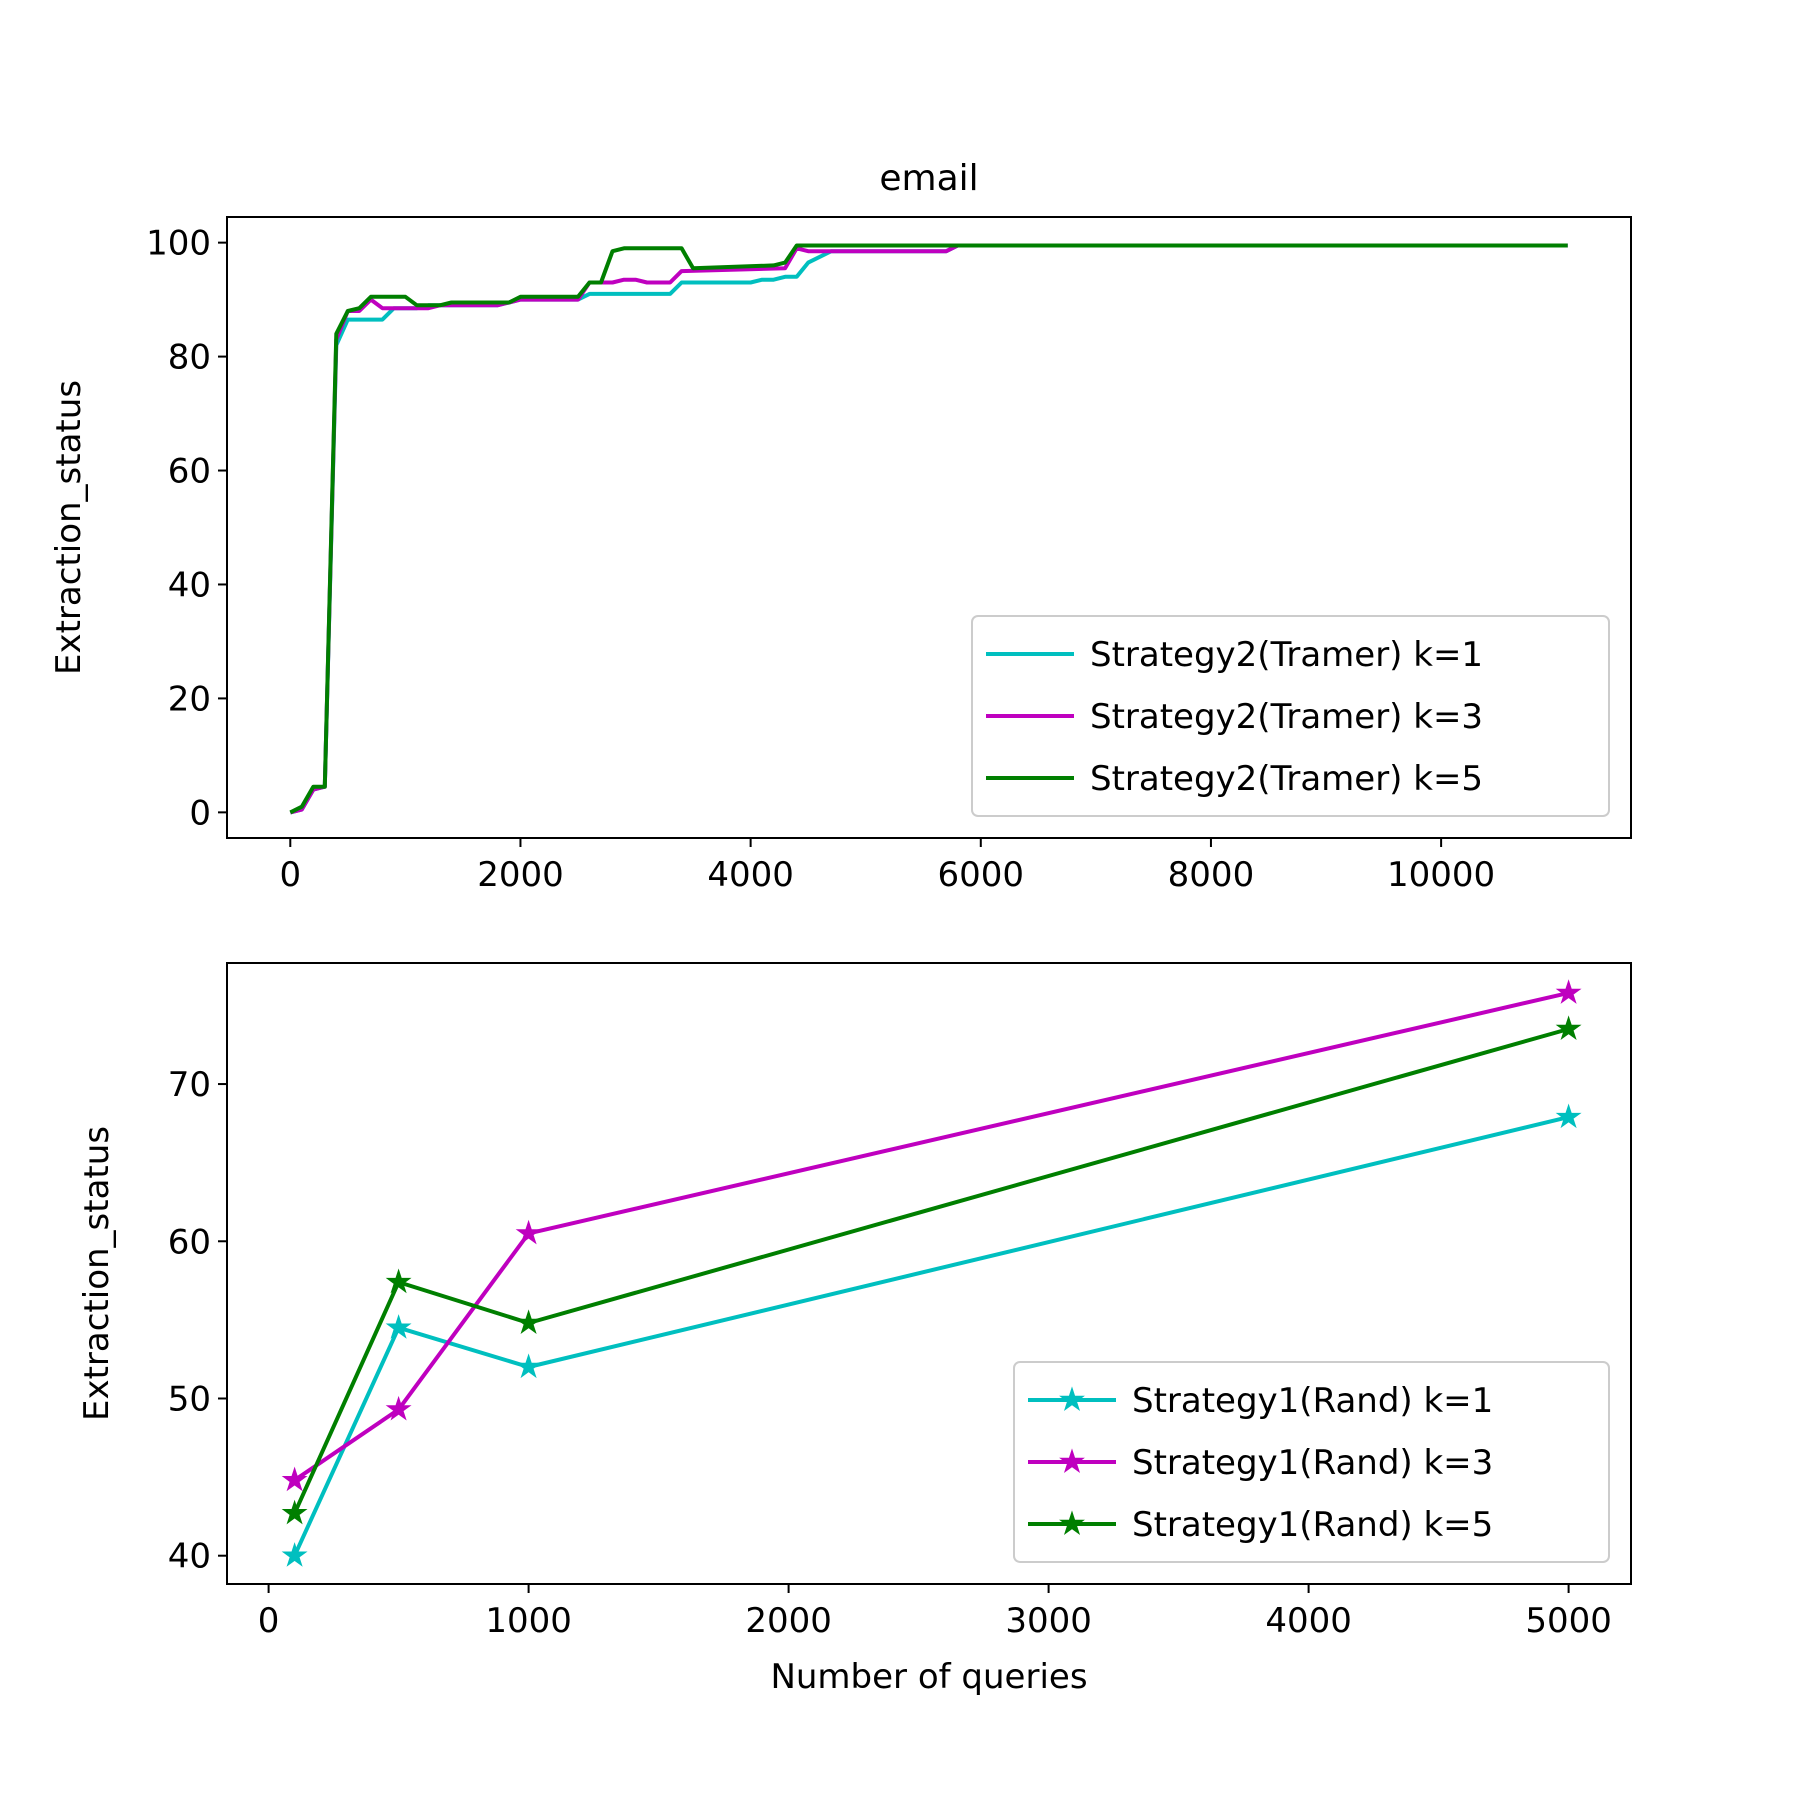  Describe the element at coordinates (189, 1399) in the screenshot. I see `y-tick-label: 50` at that location.